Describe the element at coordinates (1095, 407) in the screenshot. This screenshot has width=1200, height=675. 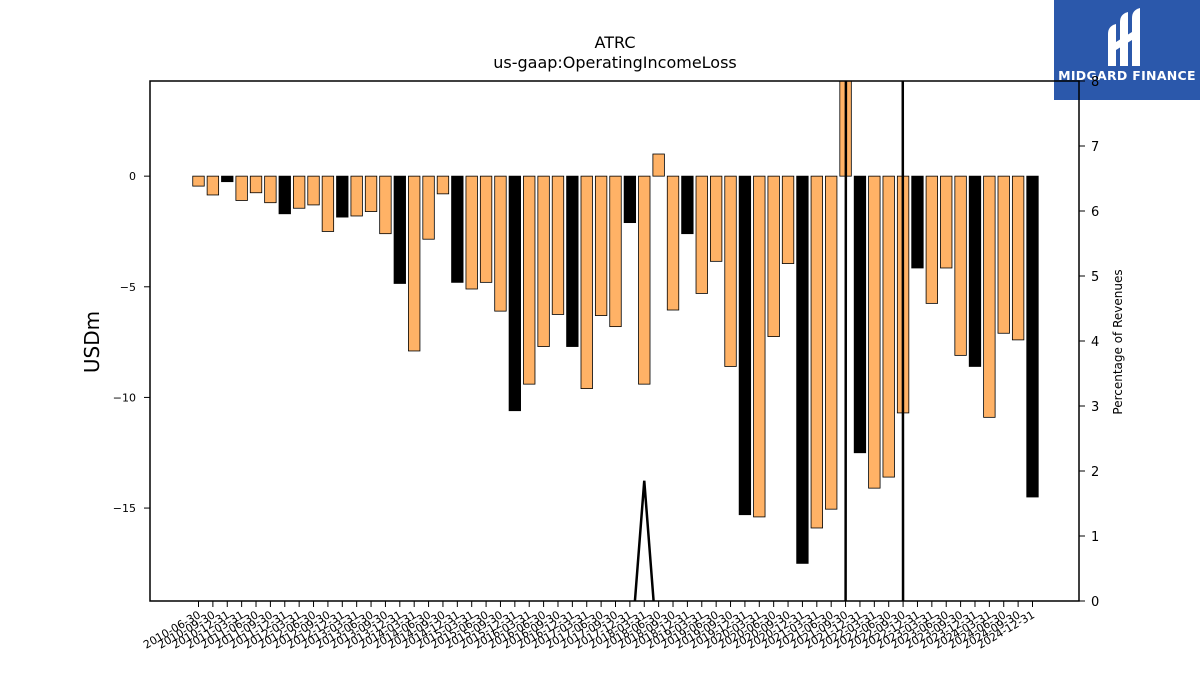
I see `y2-tick-label: 3` at that location.